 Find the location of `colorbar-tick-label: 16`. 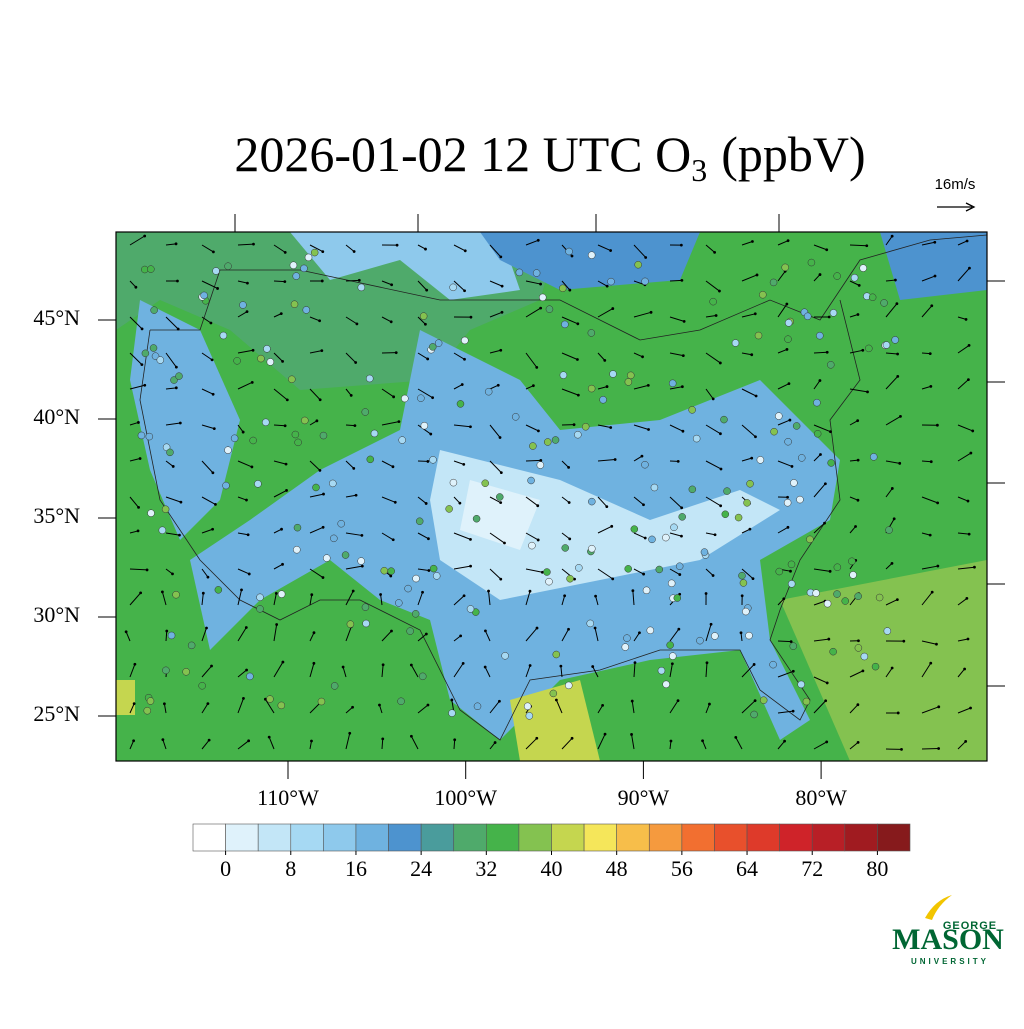

colorbar-tick-label: 16 is located at coordinates (356, 868).